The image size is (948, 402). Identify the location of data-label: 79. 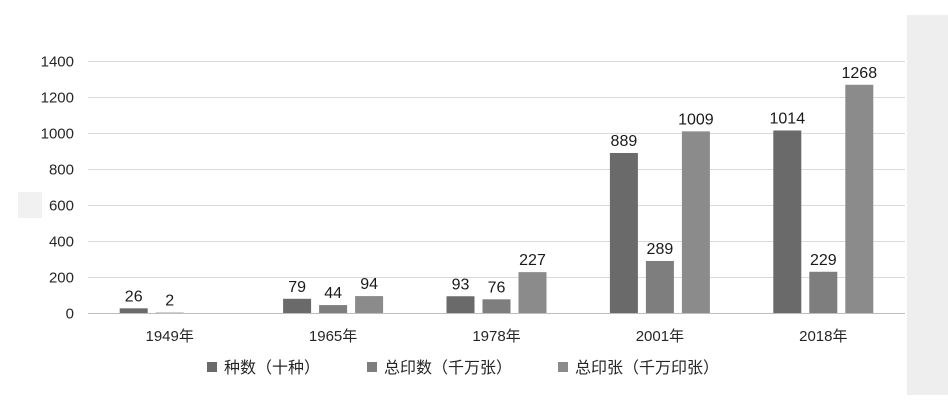
(297, 287).